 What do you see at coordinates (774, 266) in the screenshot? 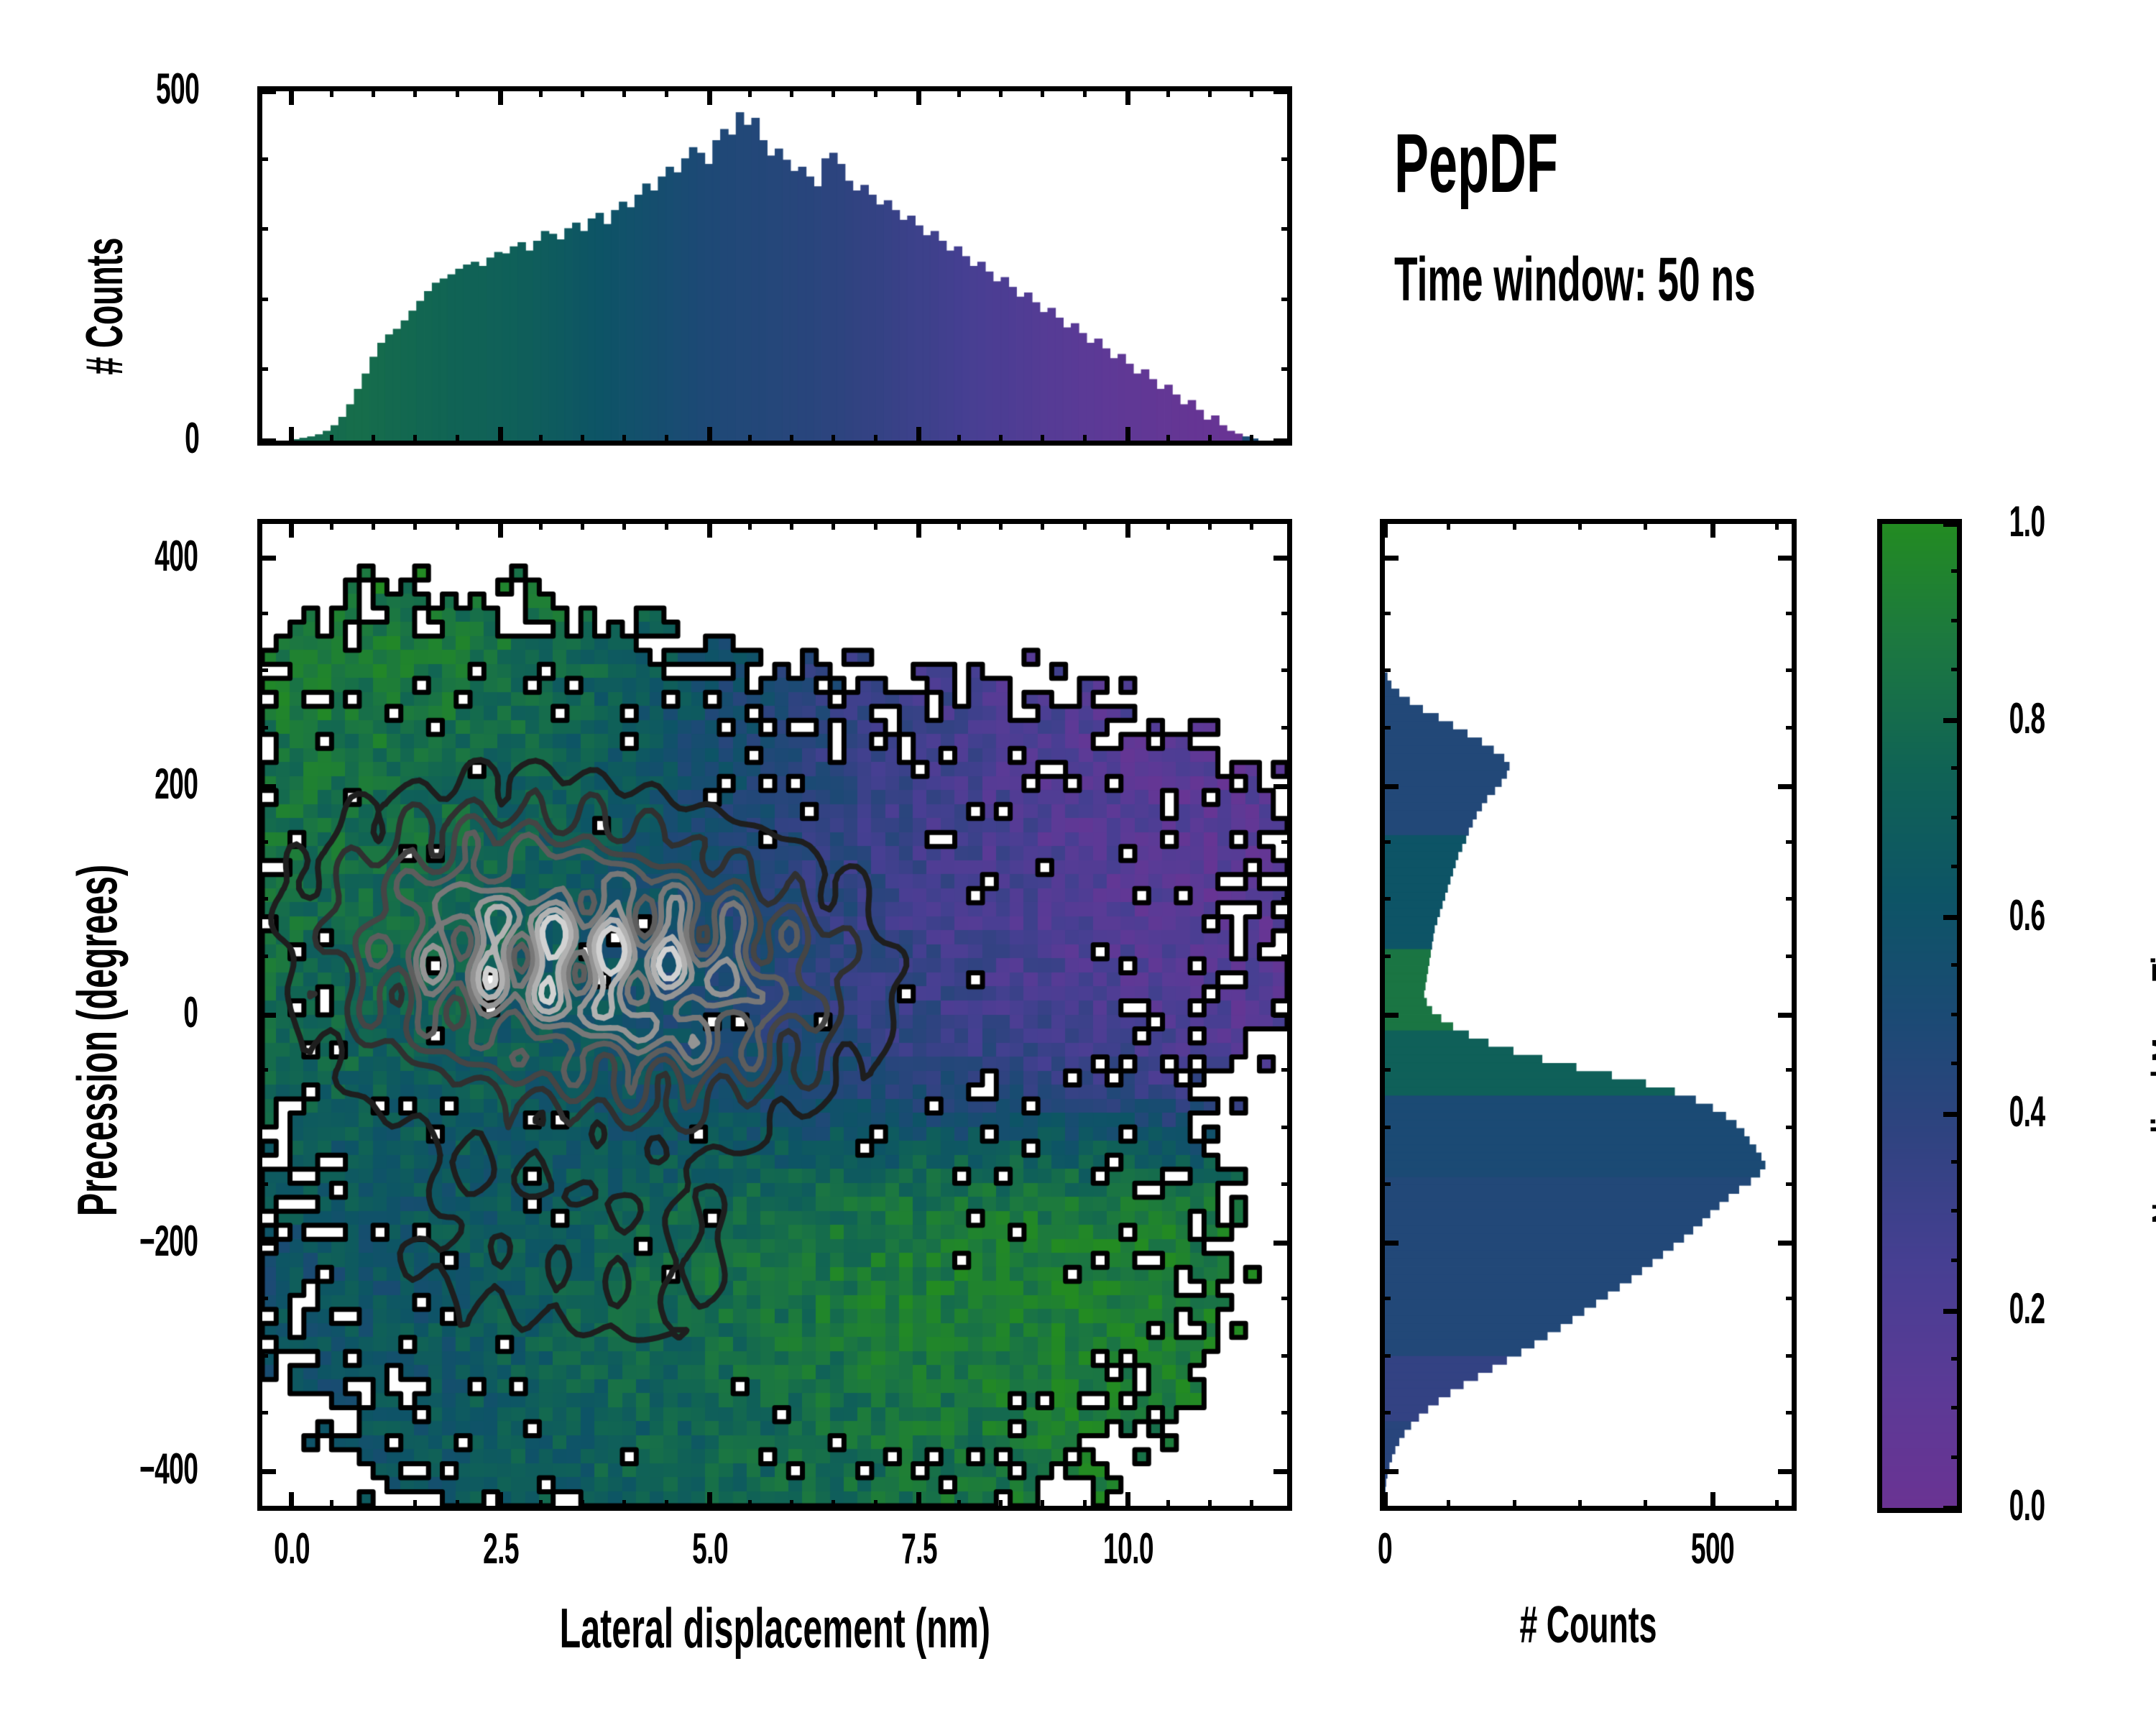
I see `top-marginal-histogram-panel` at bounding box center [774, 266].